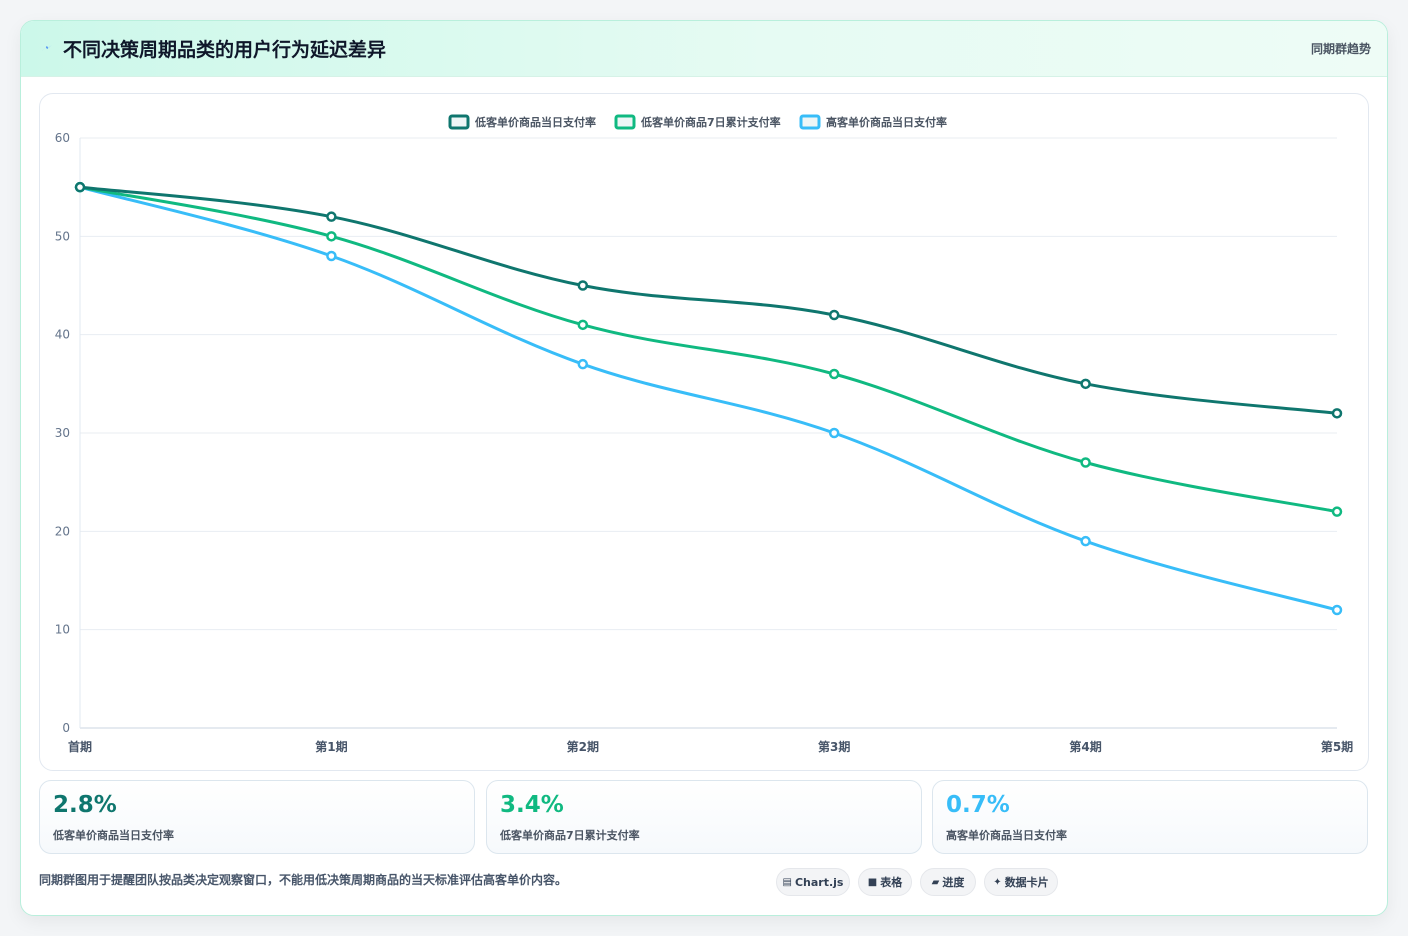  I want to click on x-tick-label: 首期, so click(80, 746).